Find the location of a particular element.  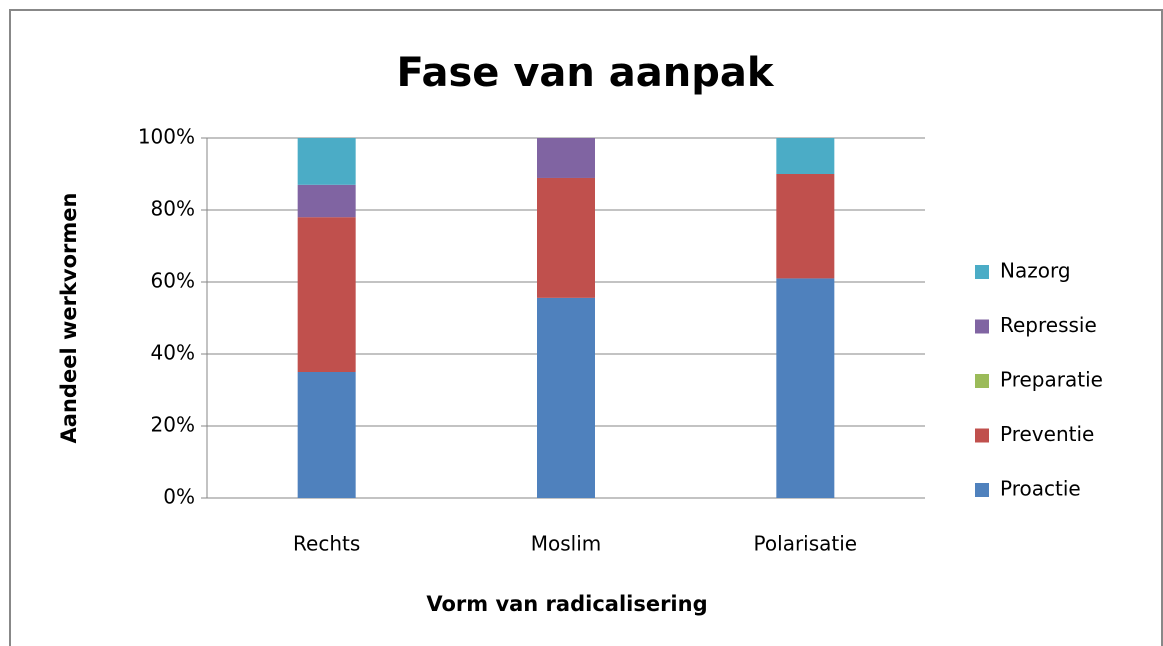

x-tick-label: Rechts is located at coordinates (326, 544).